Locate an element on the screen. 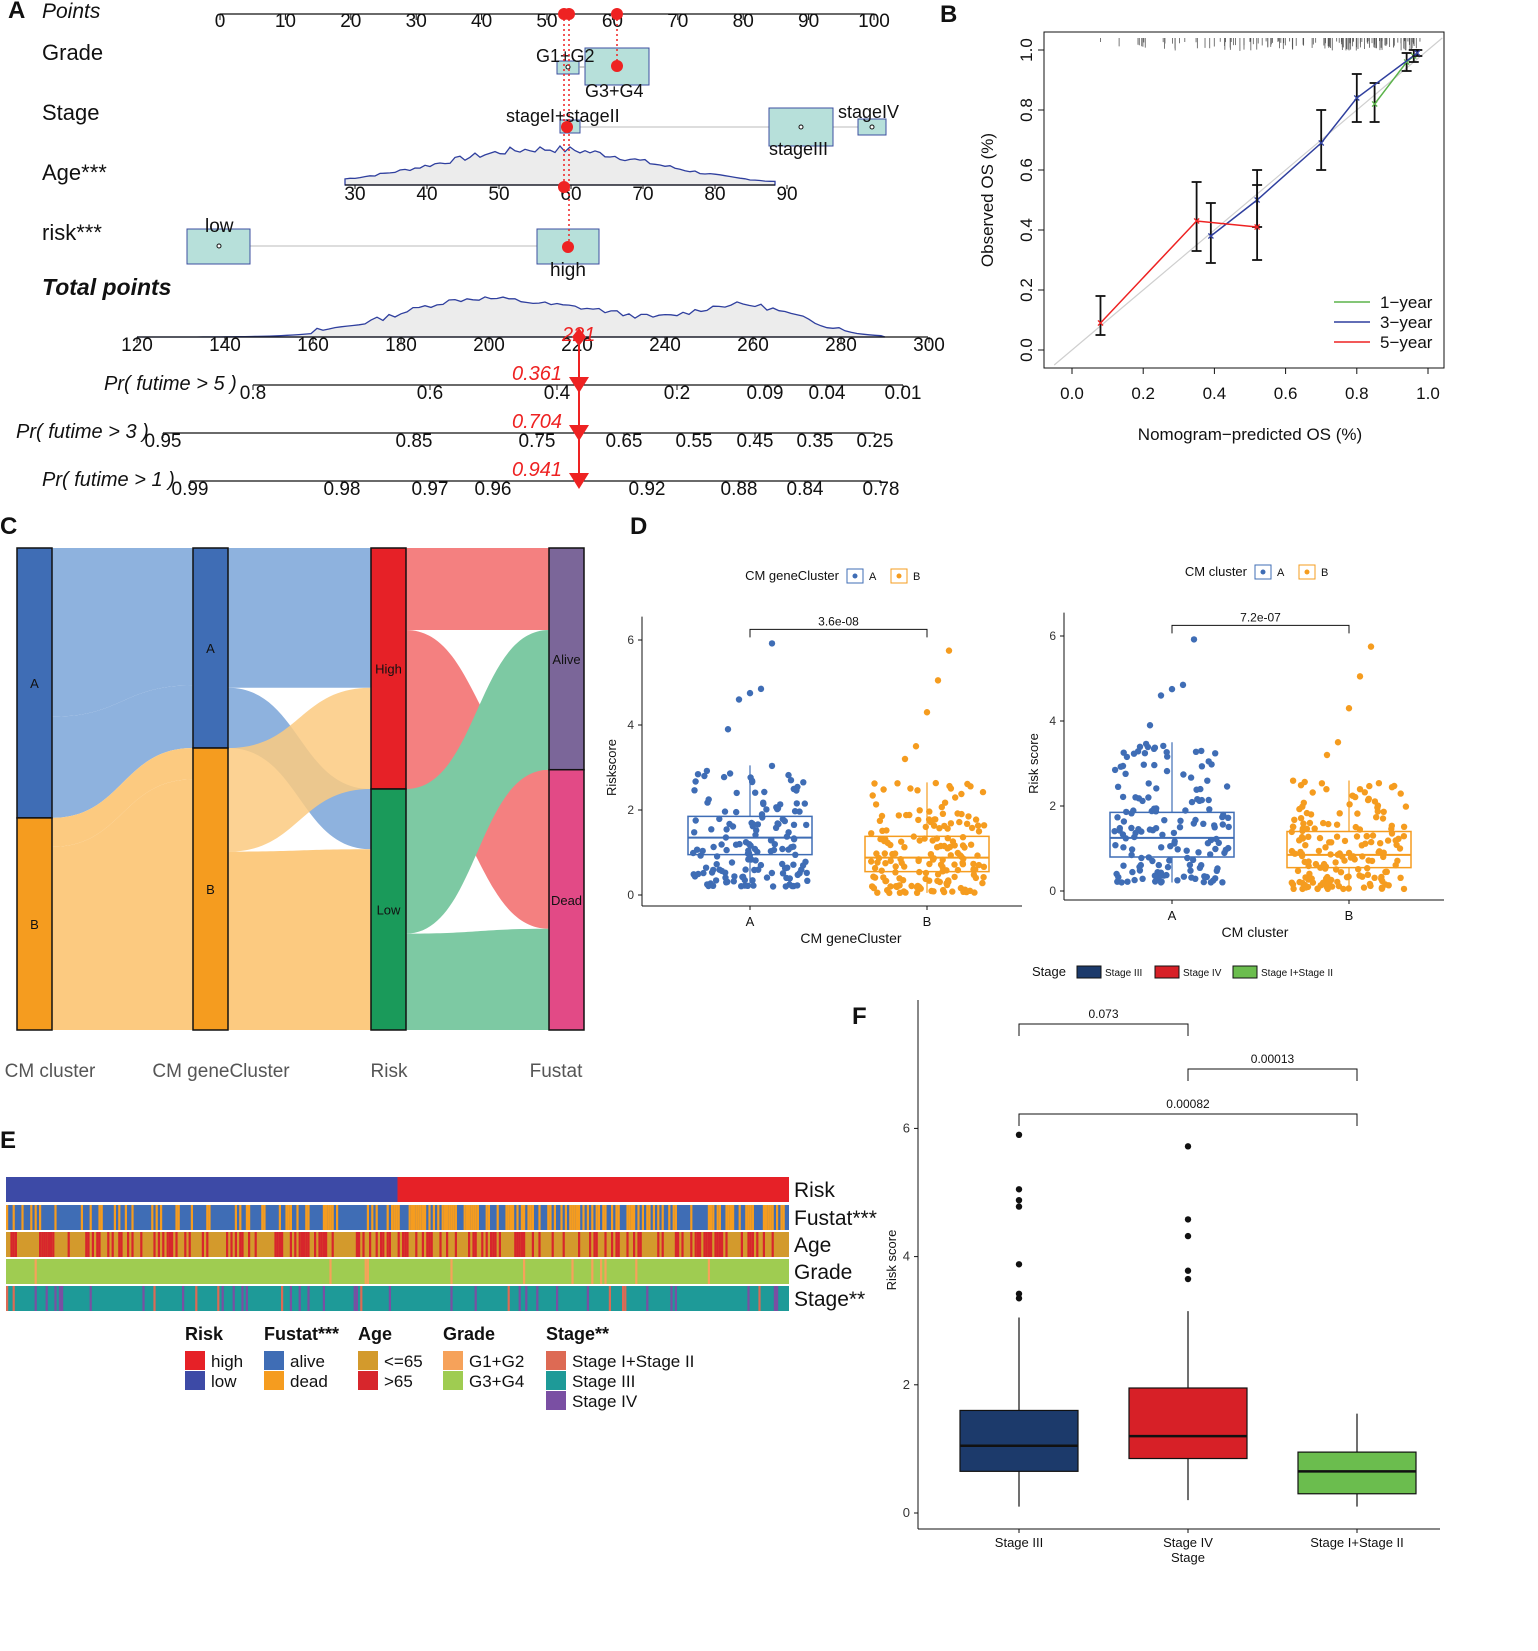 The height and width of the screenshot is (1651, 1538). y-tick-label: 2 is located at coordinates (1052, 806).